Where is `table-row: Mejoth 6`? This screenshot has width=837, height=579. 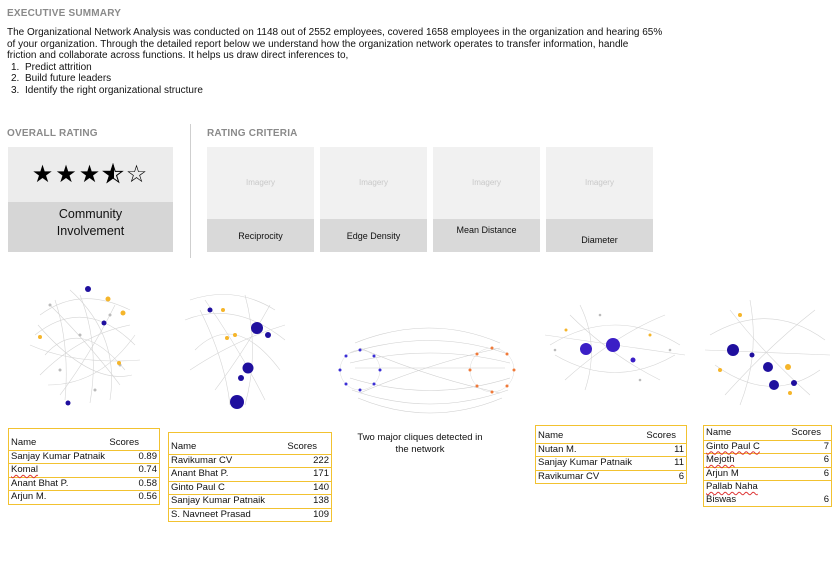
table-row: Mejoth 6 is located at coordinates (767, 461).